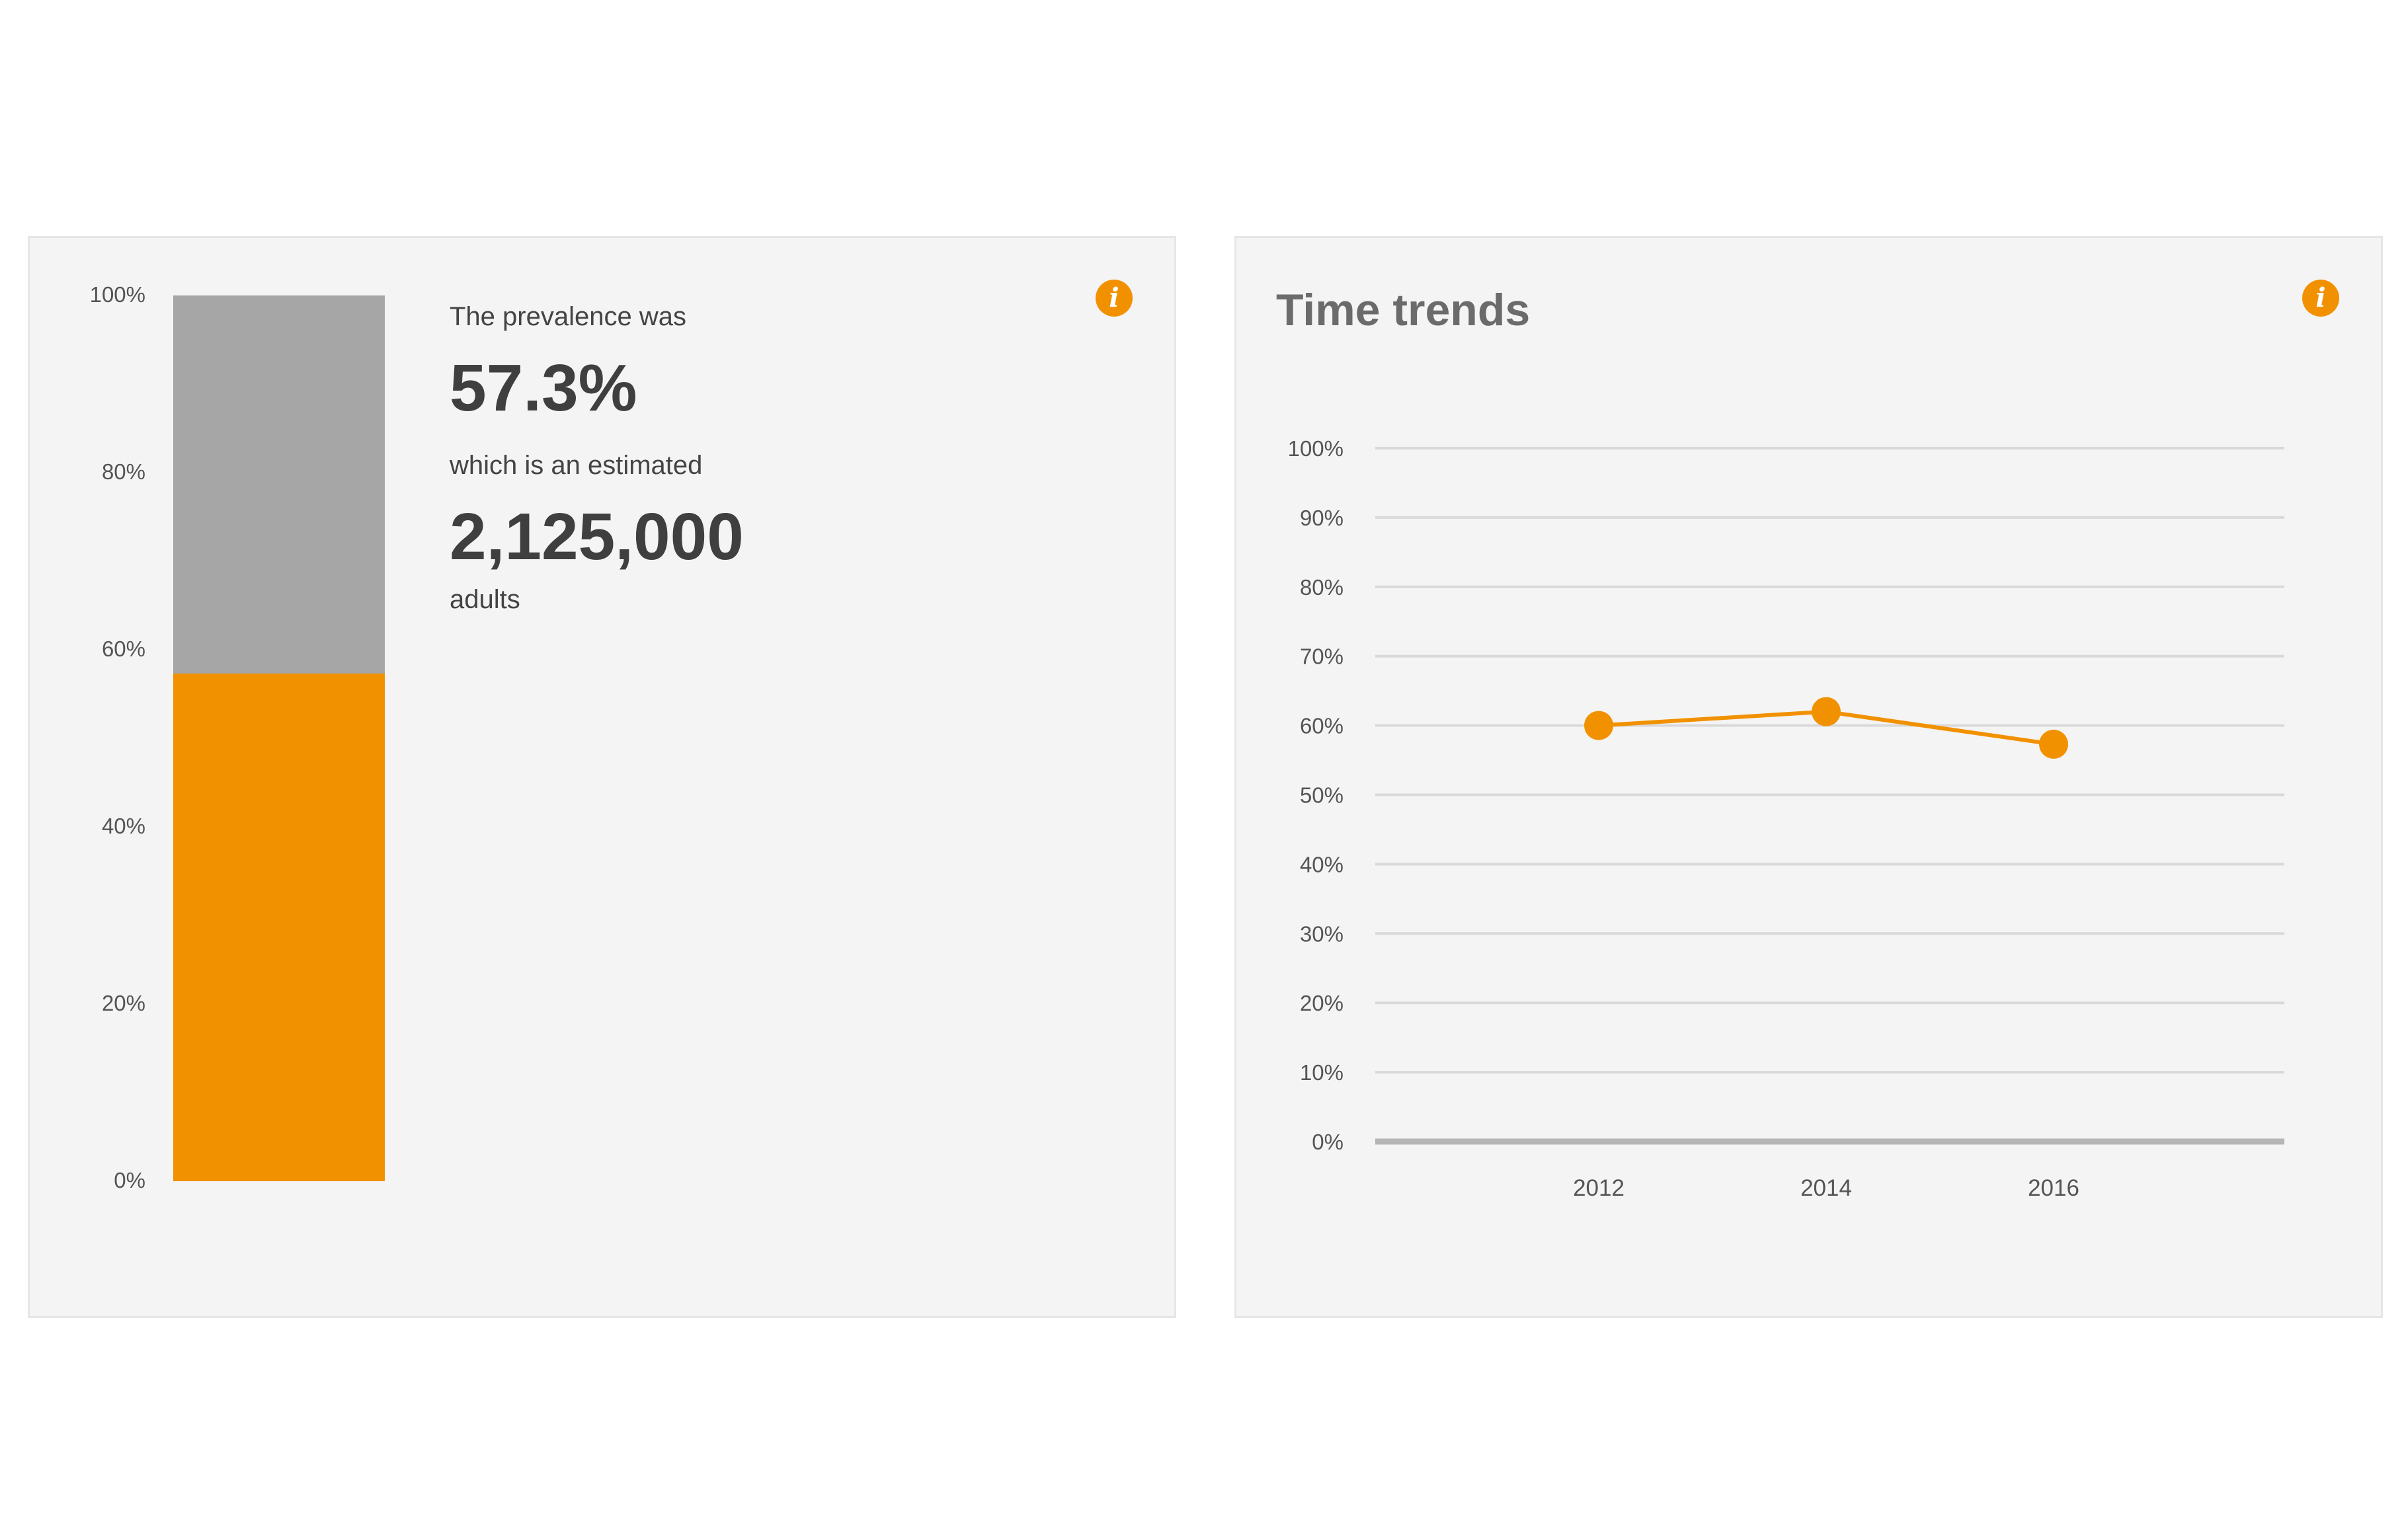 The height and width of the screenshot is (1515, 2408). Describe the element at coordinates (568, 316) in the screenshot. I see `prevalence-intro: The prevalence was` at that location.